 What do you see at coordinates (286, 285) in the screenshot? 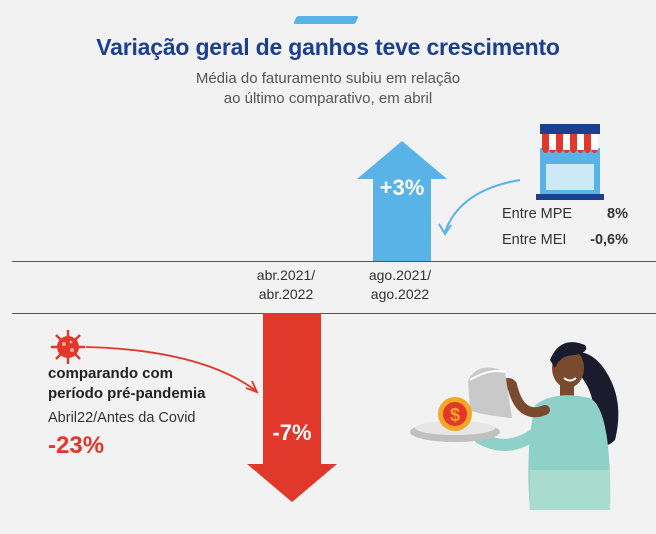
I see `category-label-abr: abr.2021/ abr.2022` at bounding box center [286, 285].